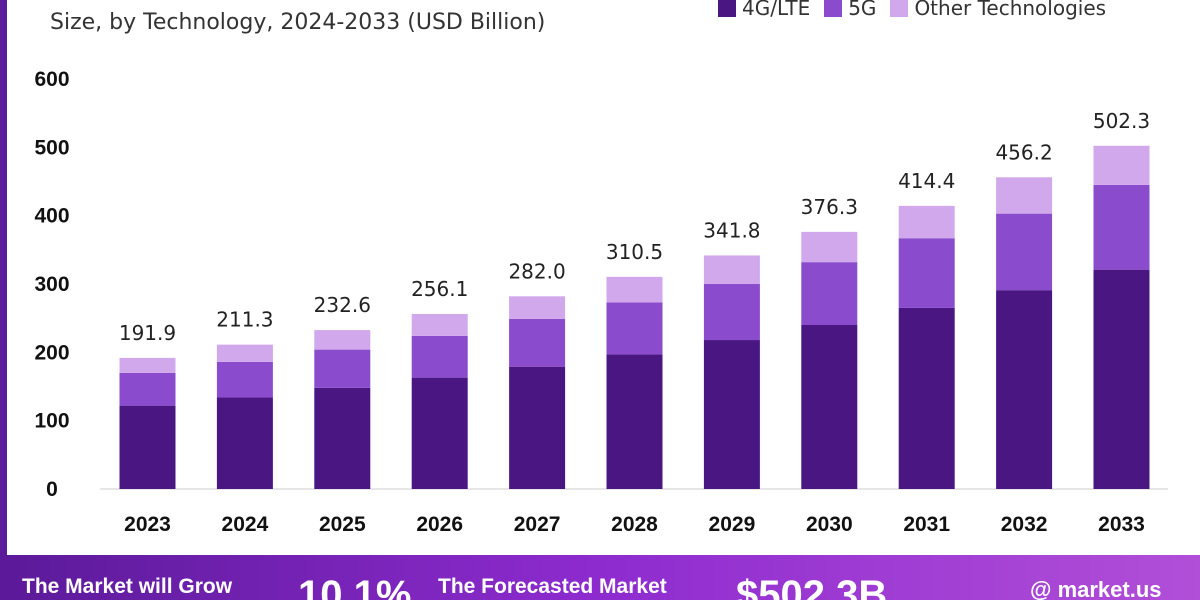 Image resolution: width=1200 pixels, height=600 pixels. What do you see at coordinates (51, 216) in the screenshot?
I see `y-tick-label: 400` at bounding box center [51, 216].